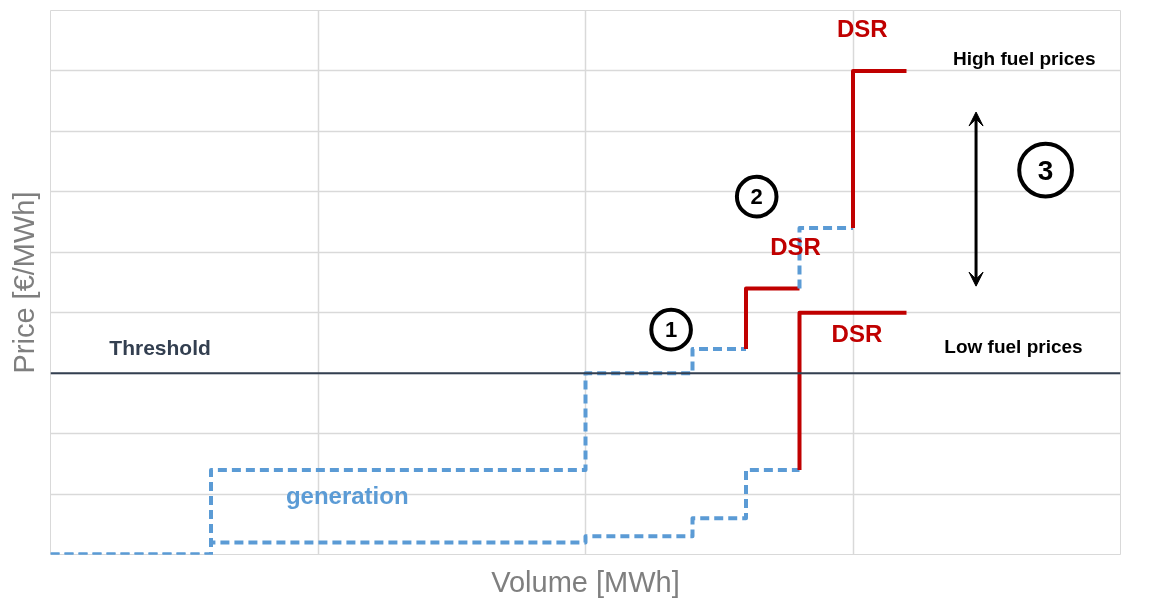 This screenshot has height=607, width=1155. What do you see at coordinates (671, 330) in the screenshot?
I see `annotation: 1` at bounding box center [671, 330].